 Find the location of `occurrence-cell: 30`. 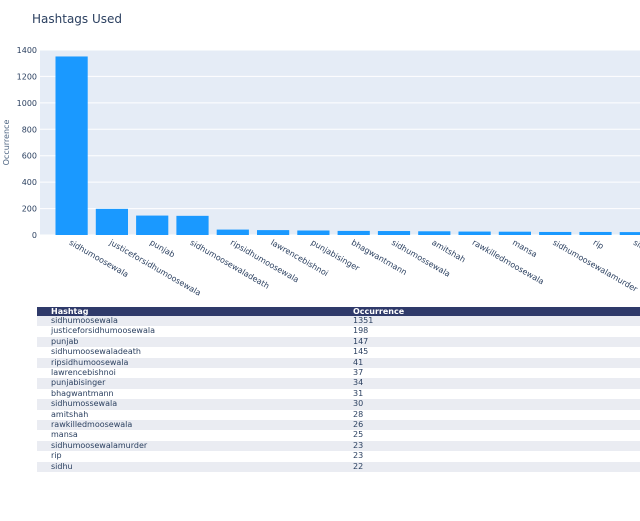

occurrence-cell: 30 is located at coordinates (489, 404).